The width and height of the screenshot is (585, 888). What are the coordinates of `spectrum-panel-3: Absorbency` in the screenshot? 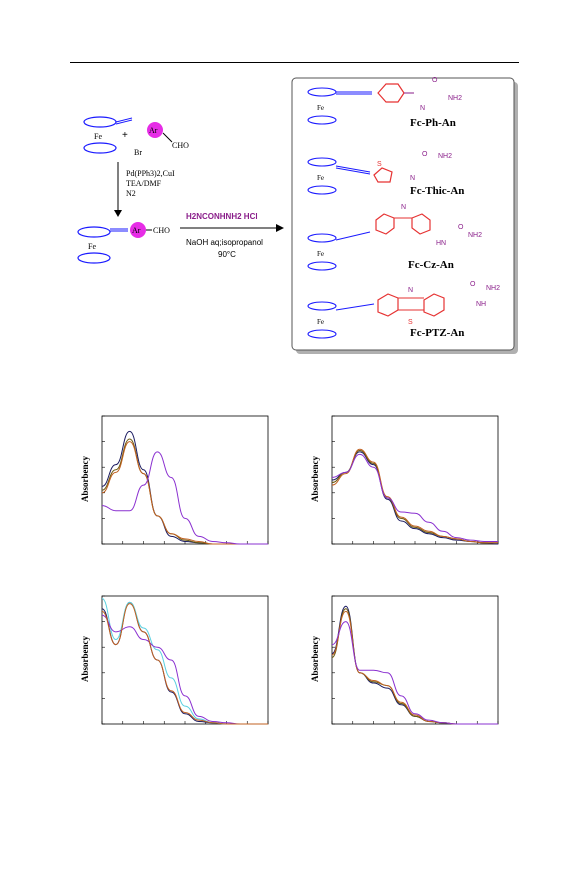 It's located at (174, 660).